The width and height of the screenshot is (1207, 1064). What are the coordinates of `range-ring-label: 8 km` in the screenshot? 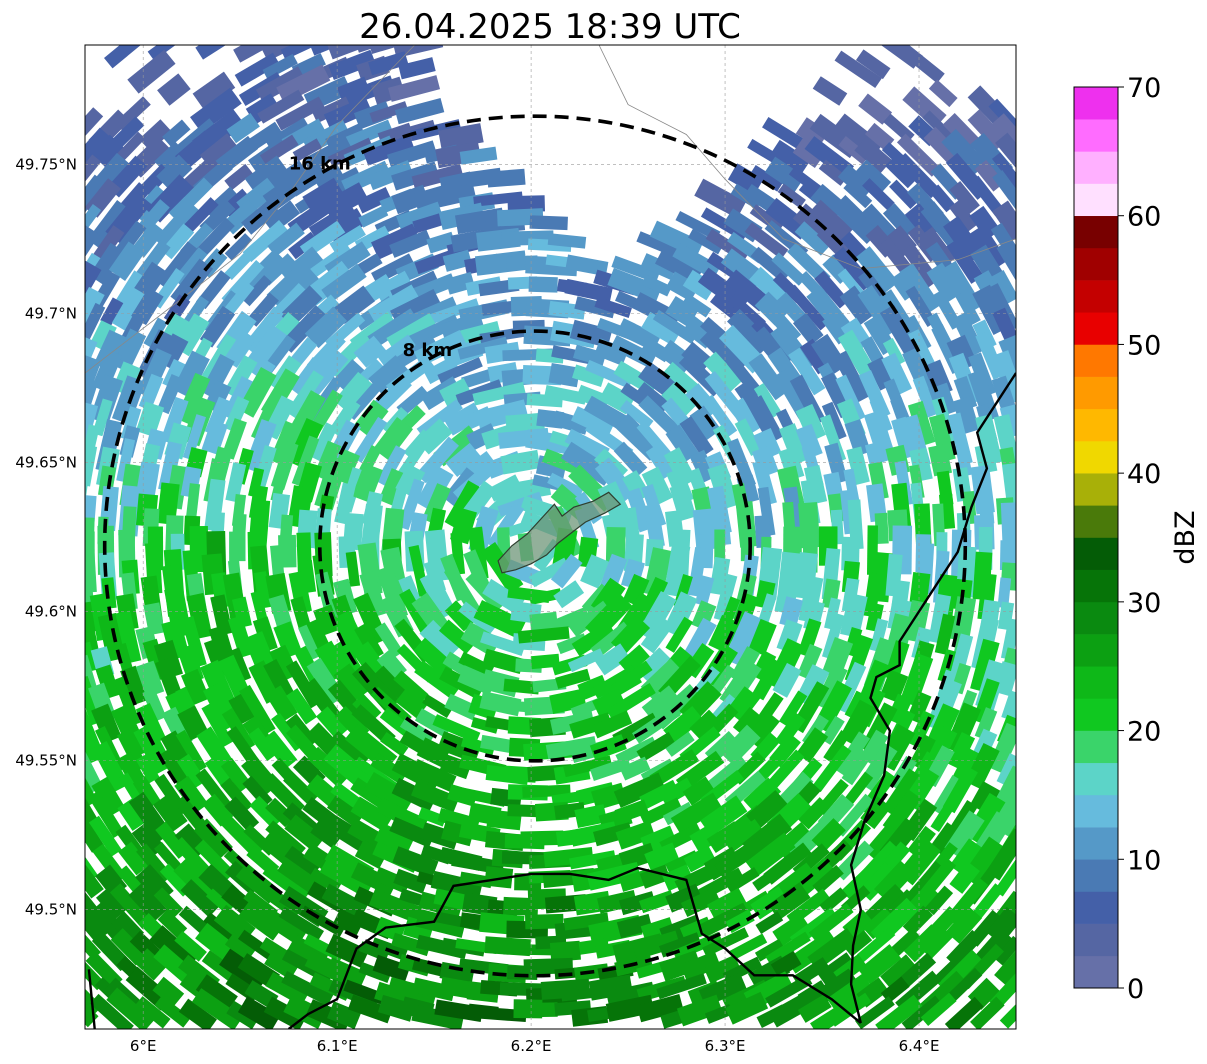 It's located at (428, 350).